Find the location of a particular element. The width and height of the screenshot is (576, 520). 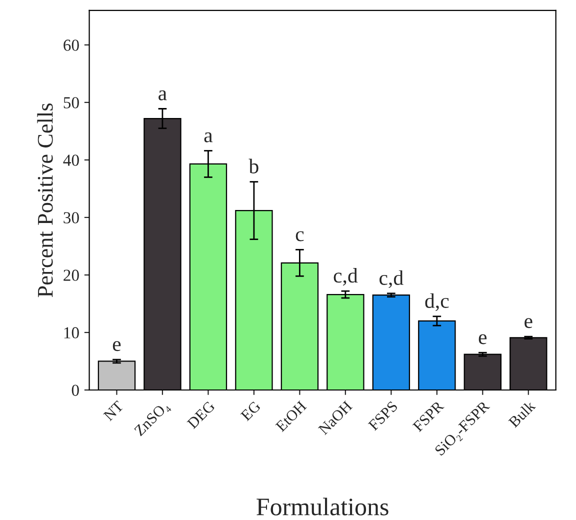

y-tick-label: 60 is located at coordinates (71, 45).